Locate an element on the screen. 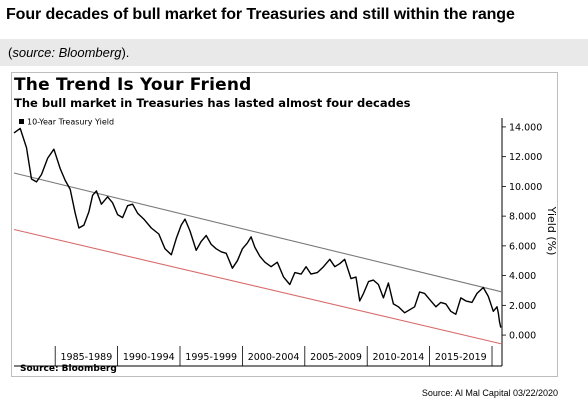  y-tick-label-0: 14.000 is located at coordinates (525, 127).